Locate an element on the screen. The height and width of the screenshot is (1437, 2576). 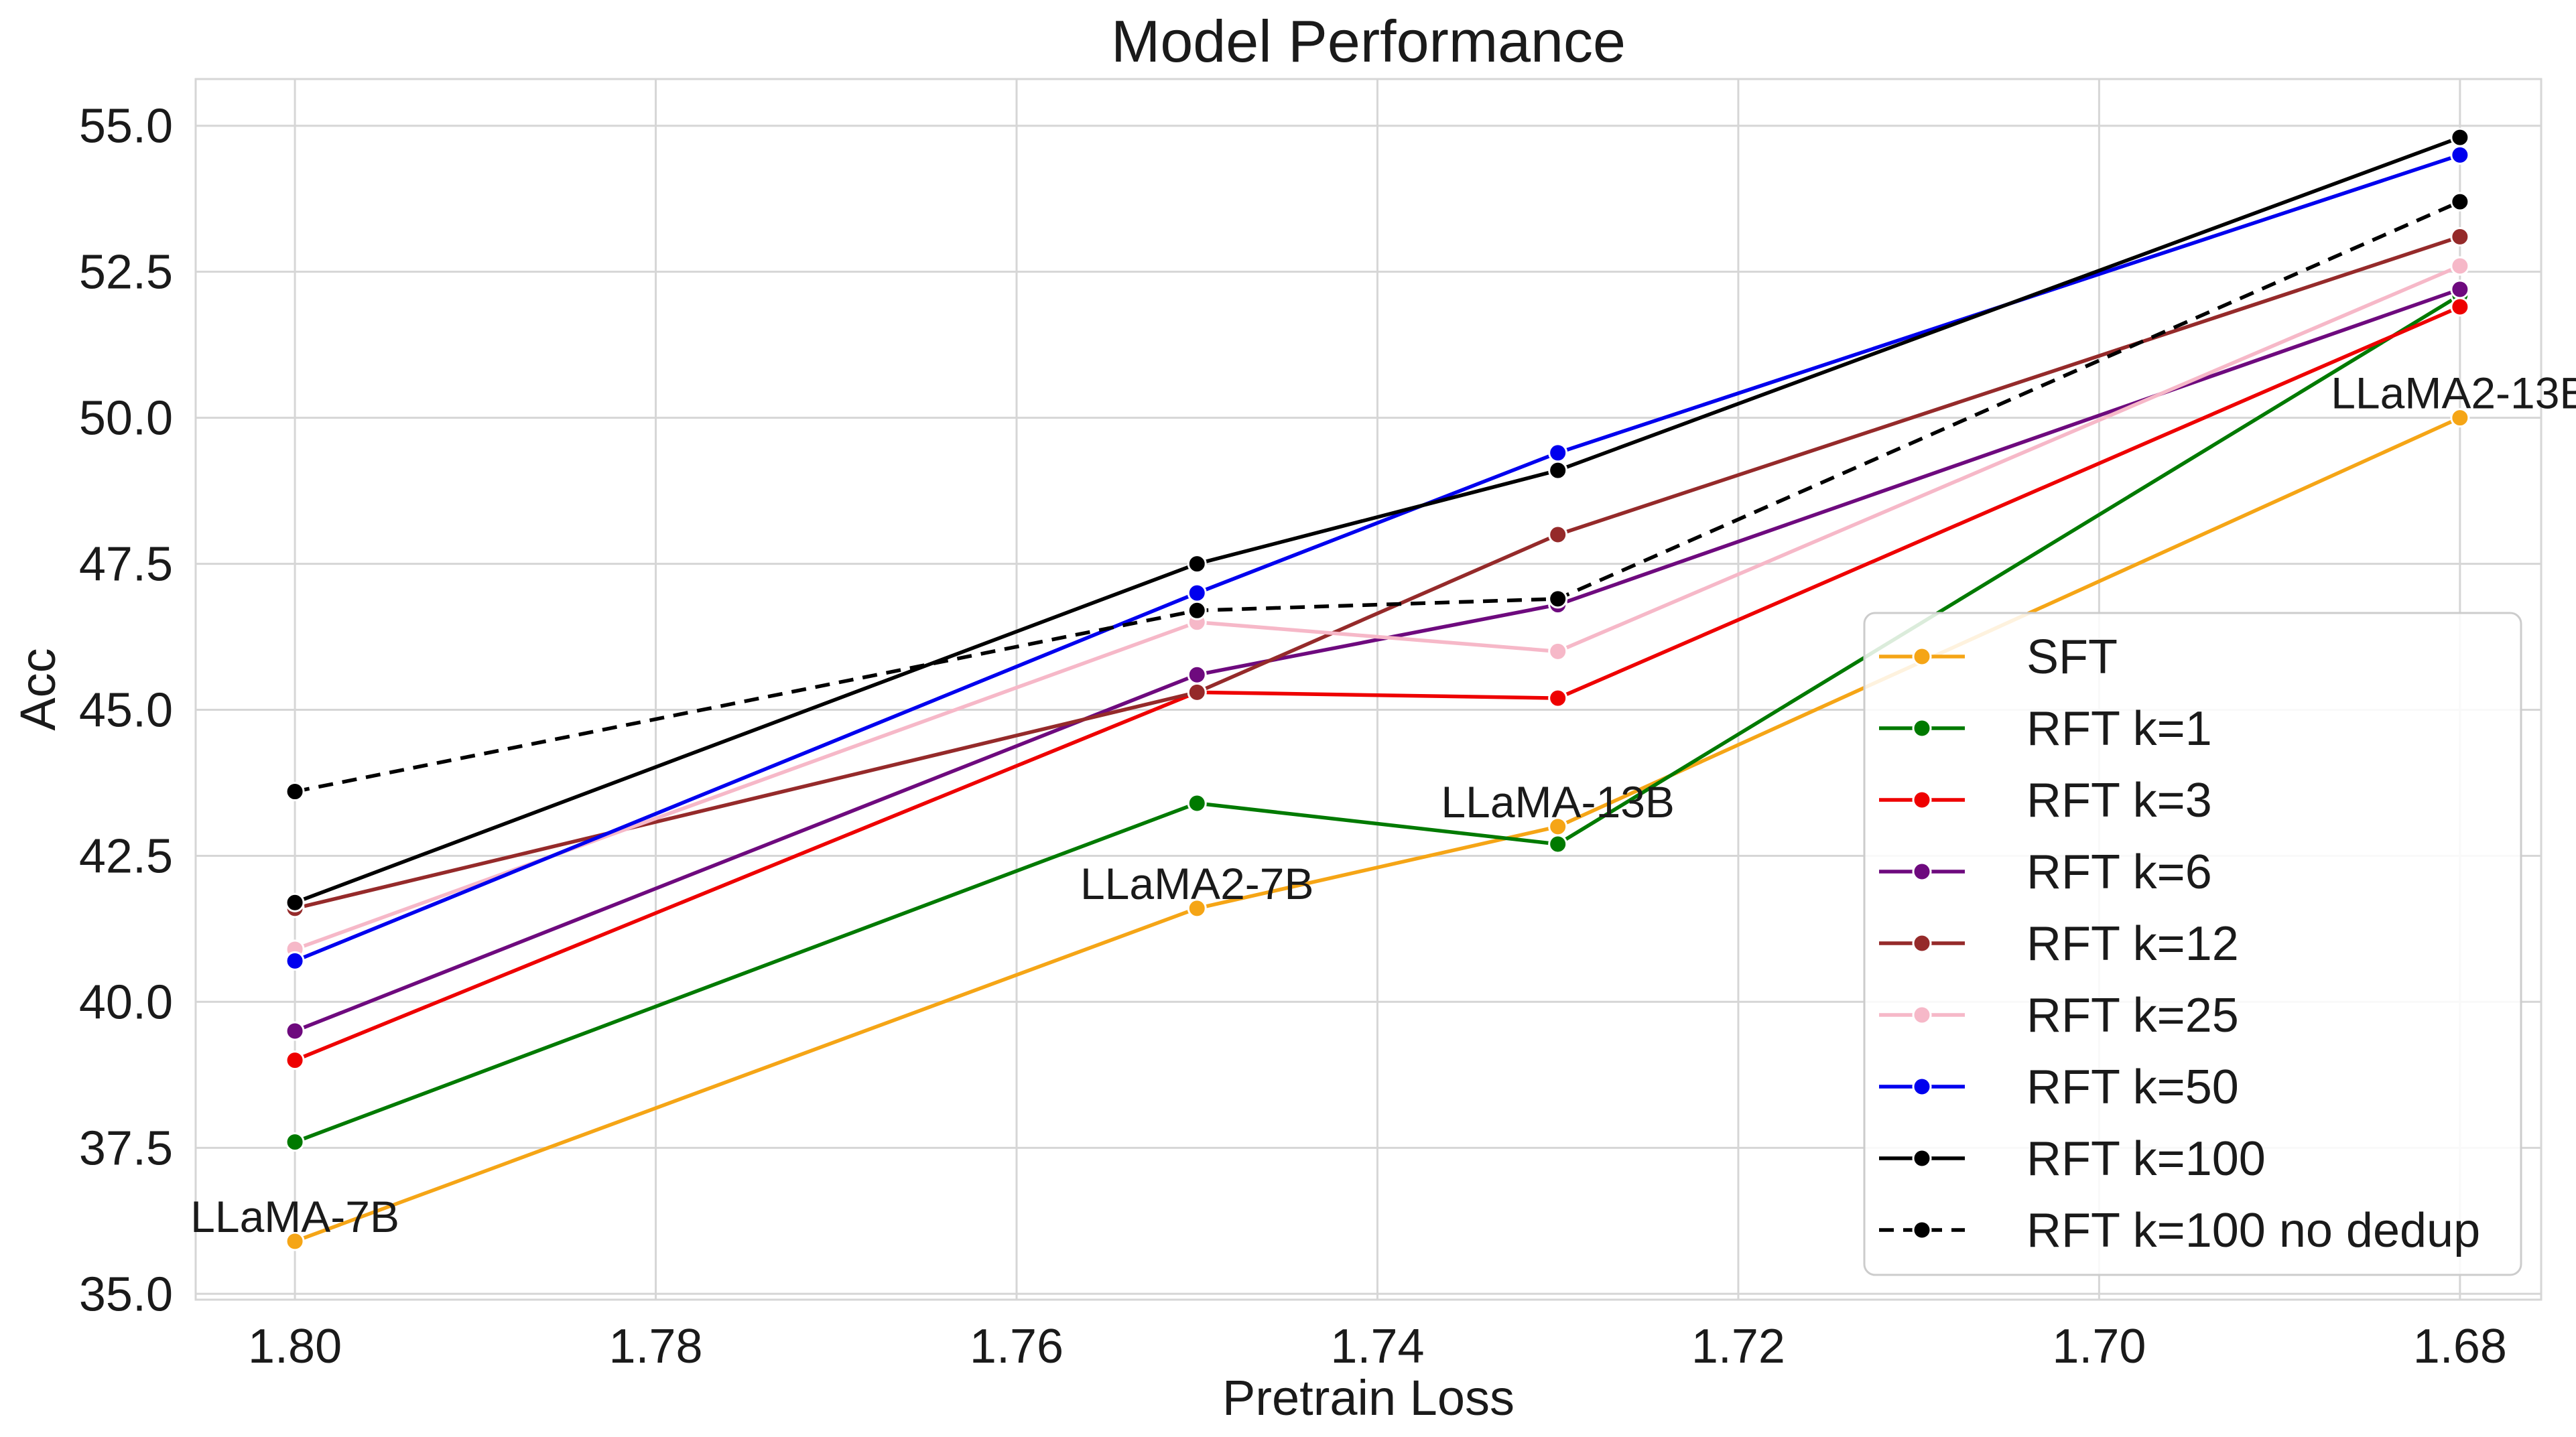
y-tick-label: 52.5 is located at coordinates (126, 273).